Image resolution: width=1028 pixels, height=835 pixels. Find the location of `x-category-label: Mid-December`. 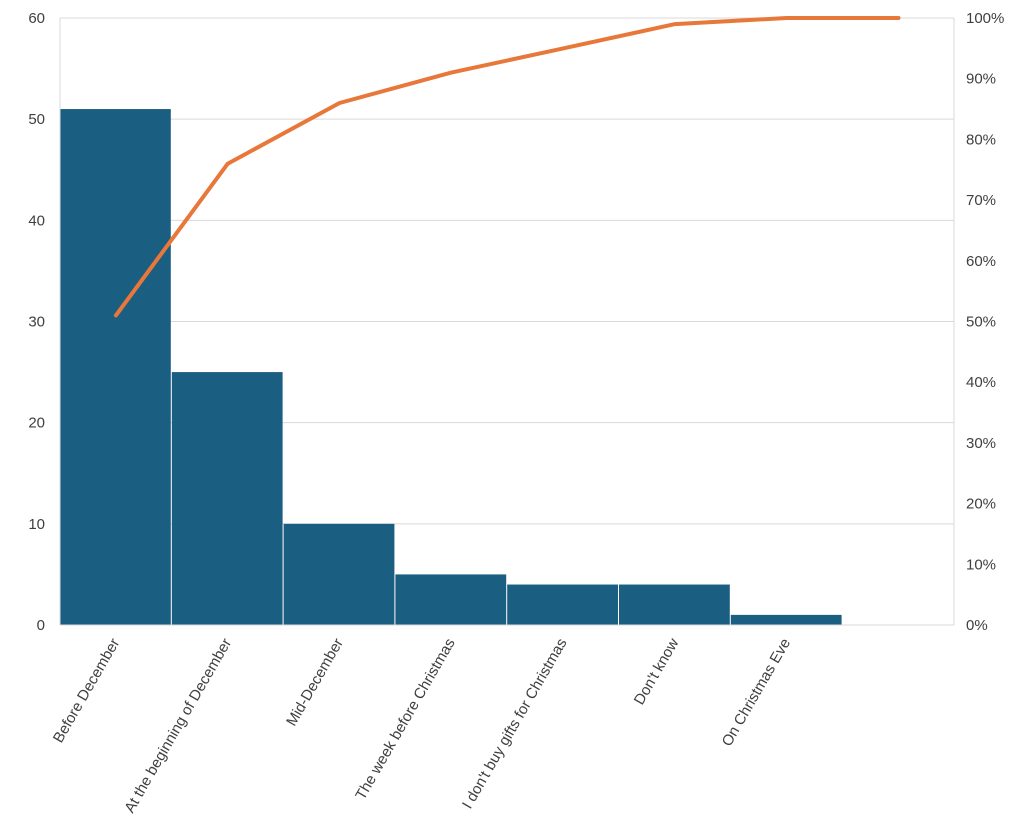

x-category-label: Mid-December is located at coordinates (315, 682).